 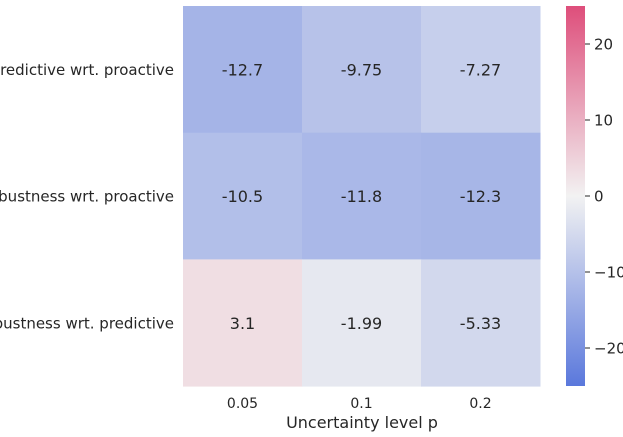 I want to click on cell-annotation: -12.7, so click(x=242, y=69).